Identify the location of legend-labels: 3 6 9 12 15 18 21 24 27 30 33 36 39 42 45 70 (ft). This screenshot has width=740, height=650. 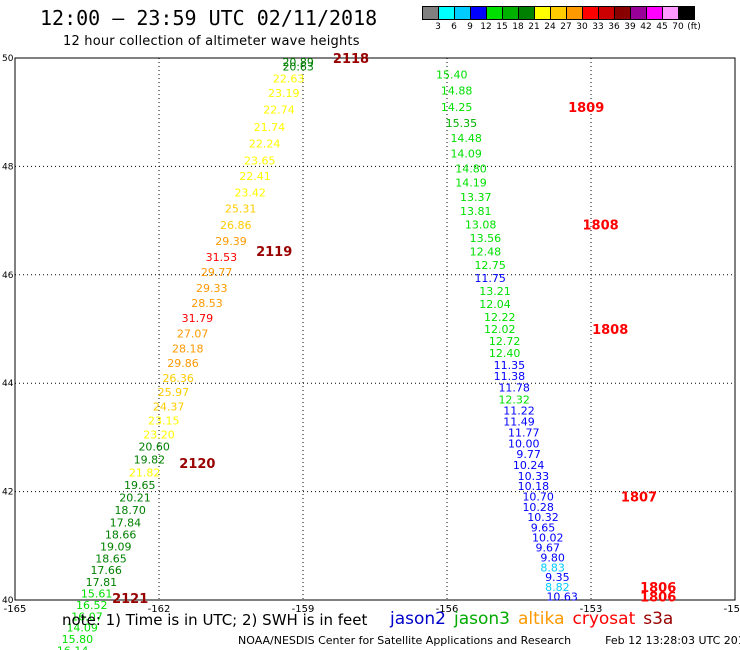
(581, 28).